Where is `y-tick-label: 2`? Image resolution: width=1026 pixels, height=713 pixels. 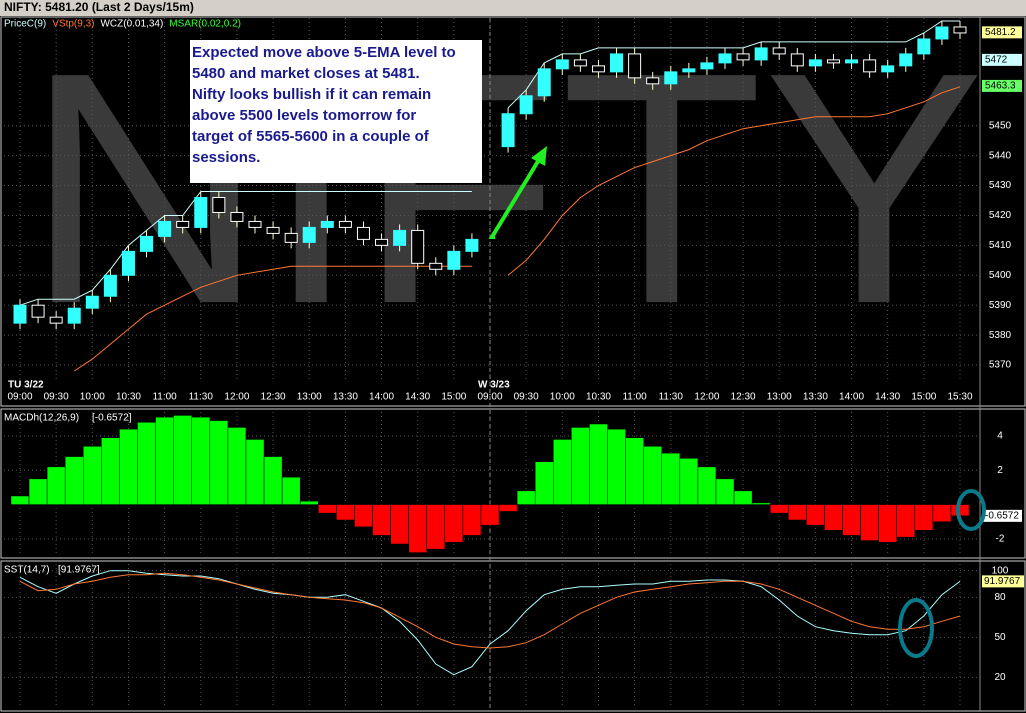
y-tick-label: 2 is located at coordinates (1000, 470).